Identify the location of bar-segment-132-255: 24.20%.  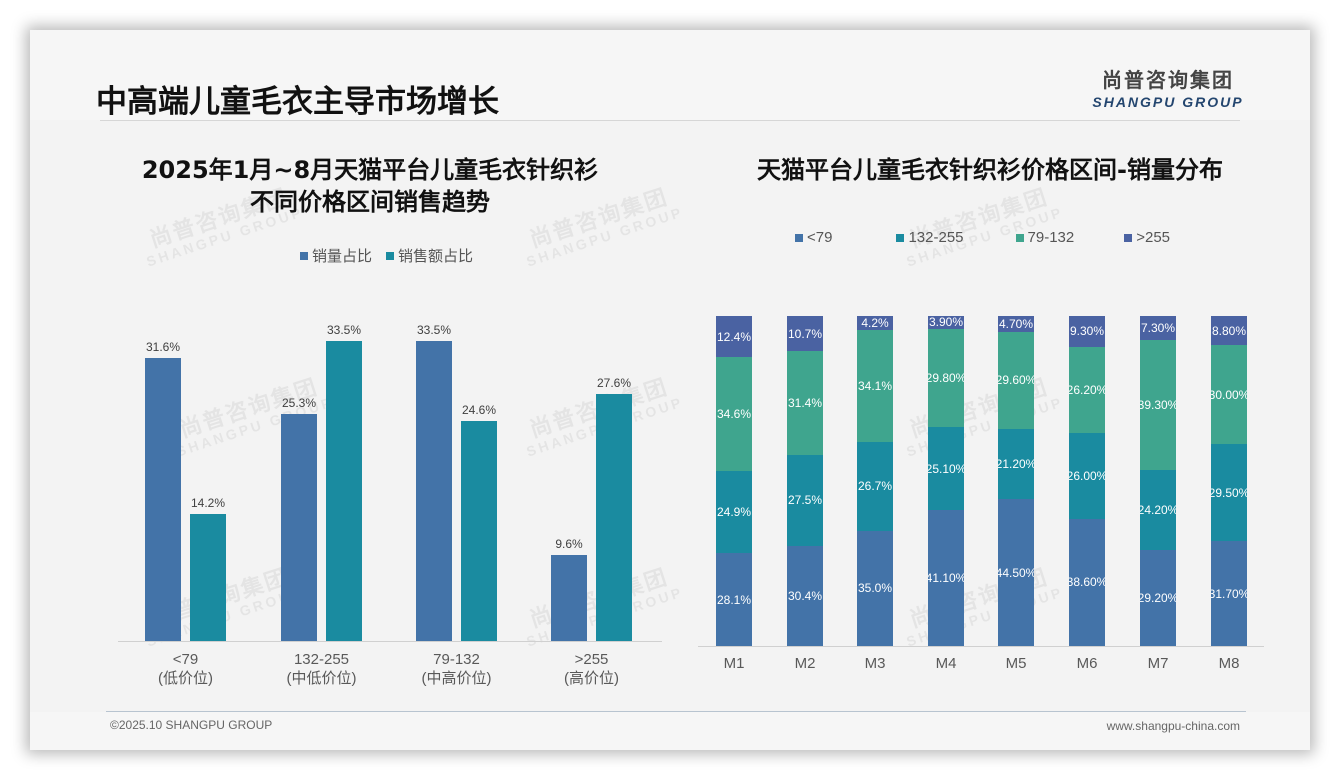
(1158, 509).